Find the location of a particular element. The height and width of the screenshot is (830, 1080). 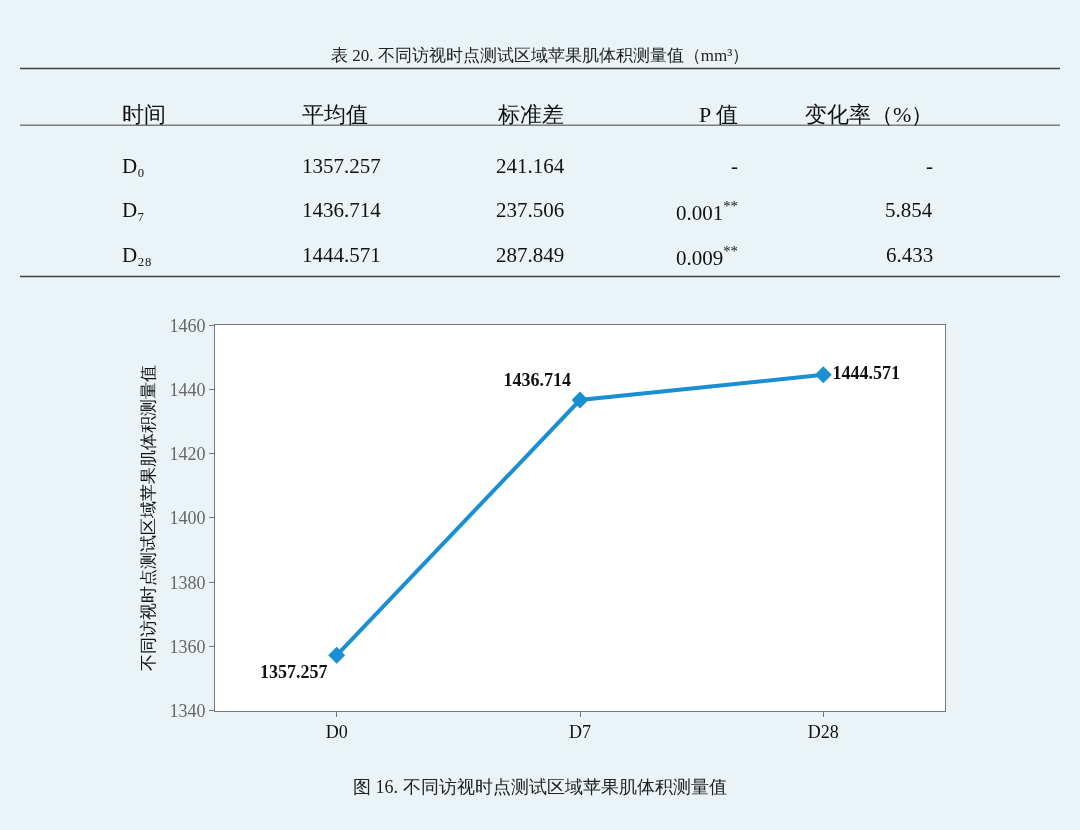

text: 6.433 is located at coordinates (910, 255).